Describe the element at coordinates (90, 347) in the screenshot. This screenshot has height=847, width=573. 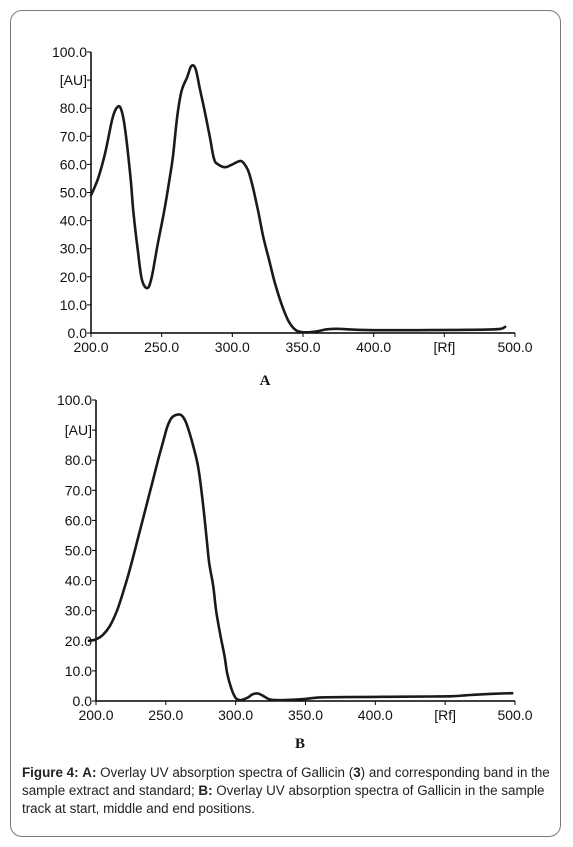
I see `chart-a-x-tick-label: 200.0` at that location.